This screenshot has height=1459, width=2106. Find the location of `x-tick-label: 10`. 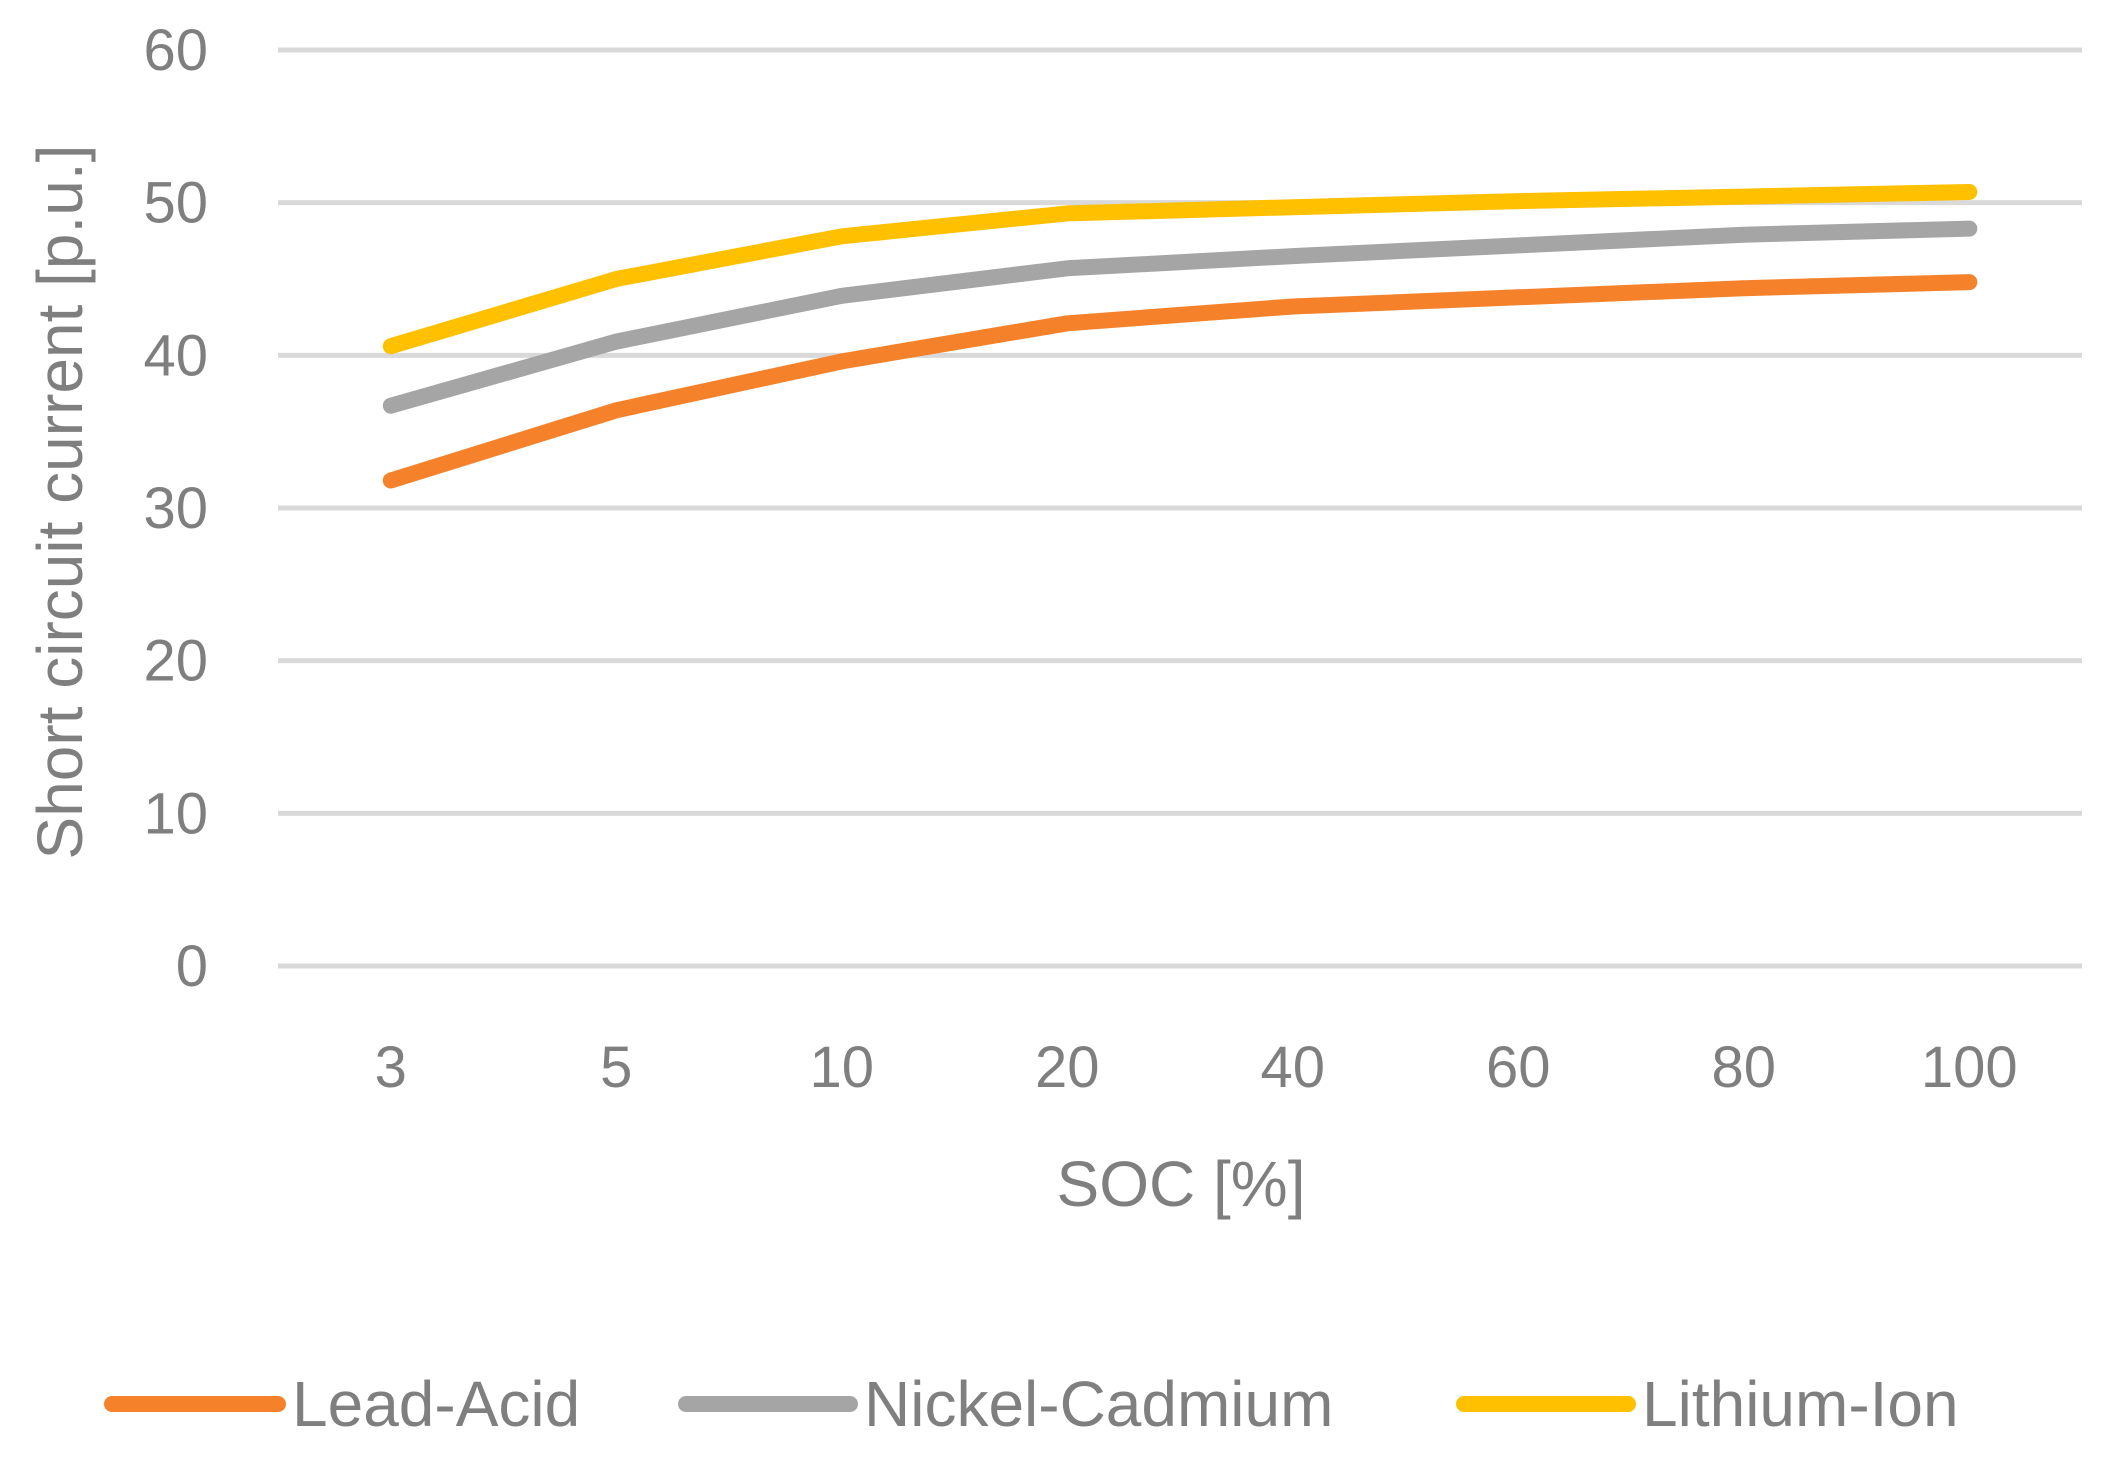

x-tick-label: 10 is located at coordinates (841, 1067).